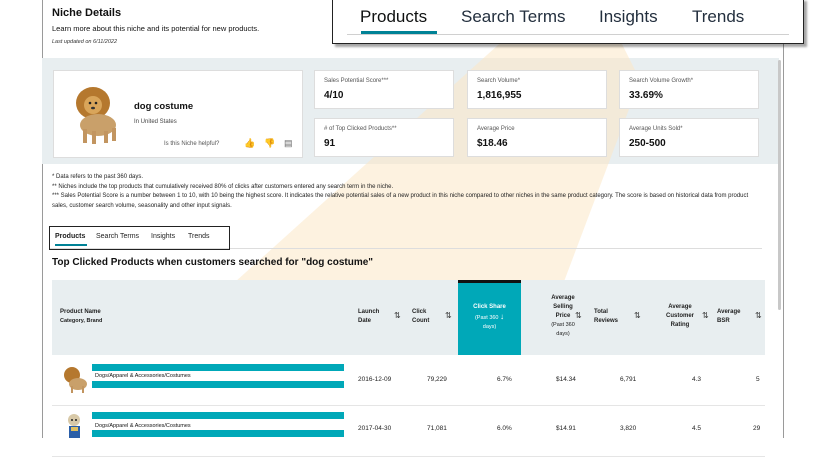 Image resolution: width=840 pixels, height=457 pixels. Describe the element at coordinates (757, 428) in the screenshot. I see `cell-avg-bsr: 29` at that location.